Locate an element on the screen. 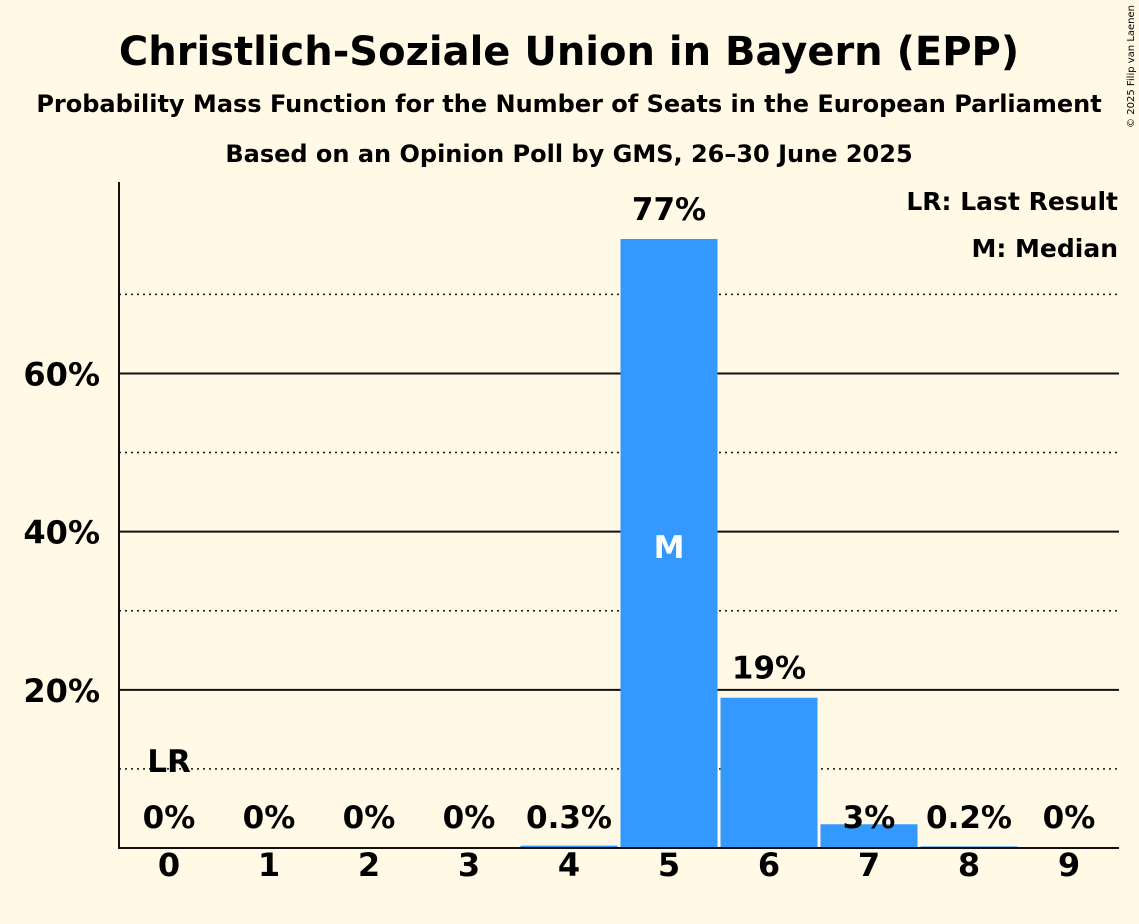  x-tick-label-2: 2 is located at coordinates (369, 865).